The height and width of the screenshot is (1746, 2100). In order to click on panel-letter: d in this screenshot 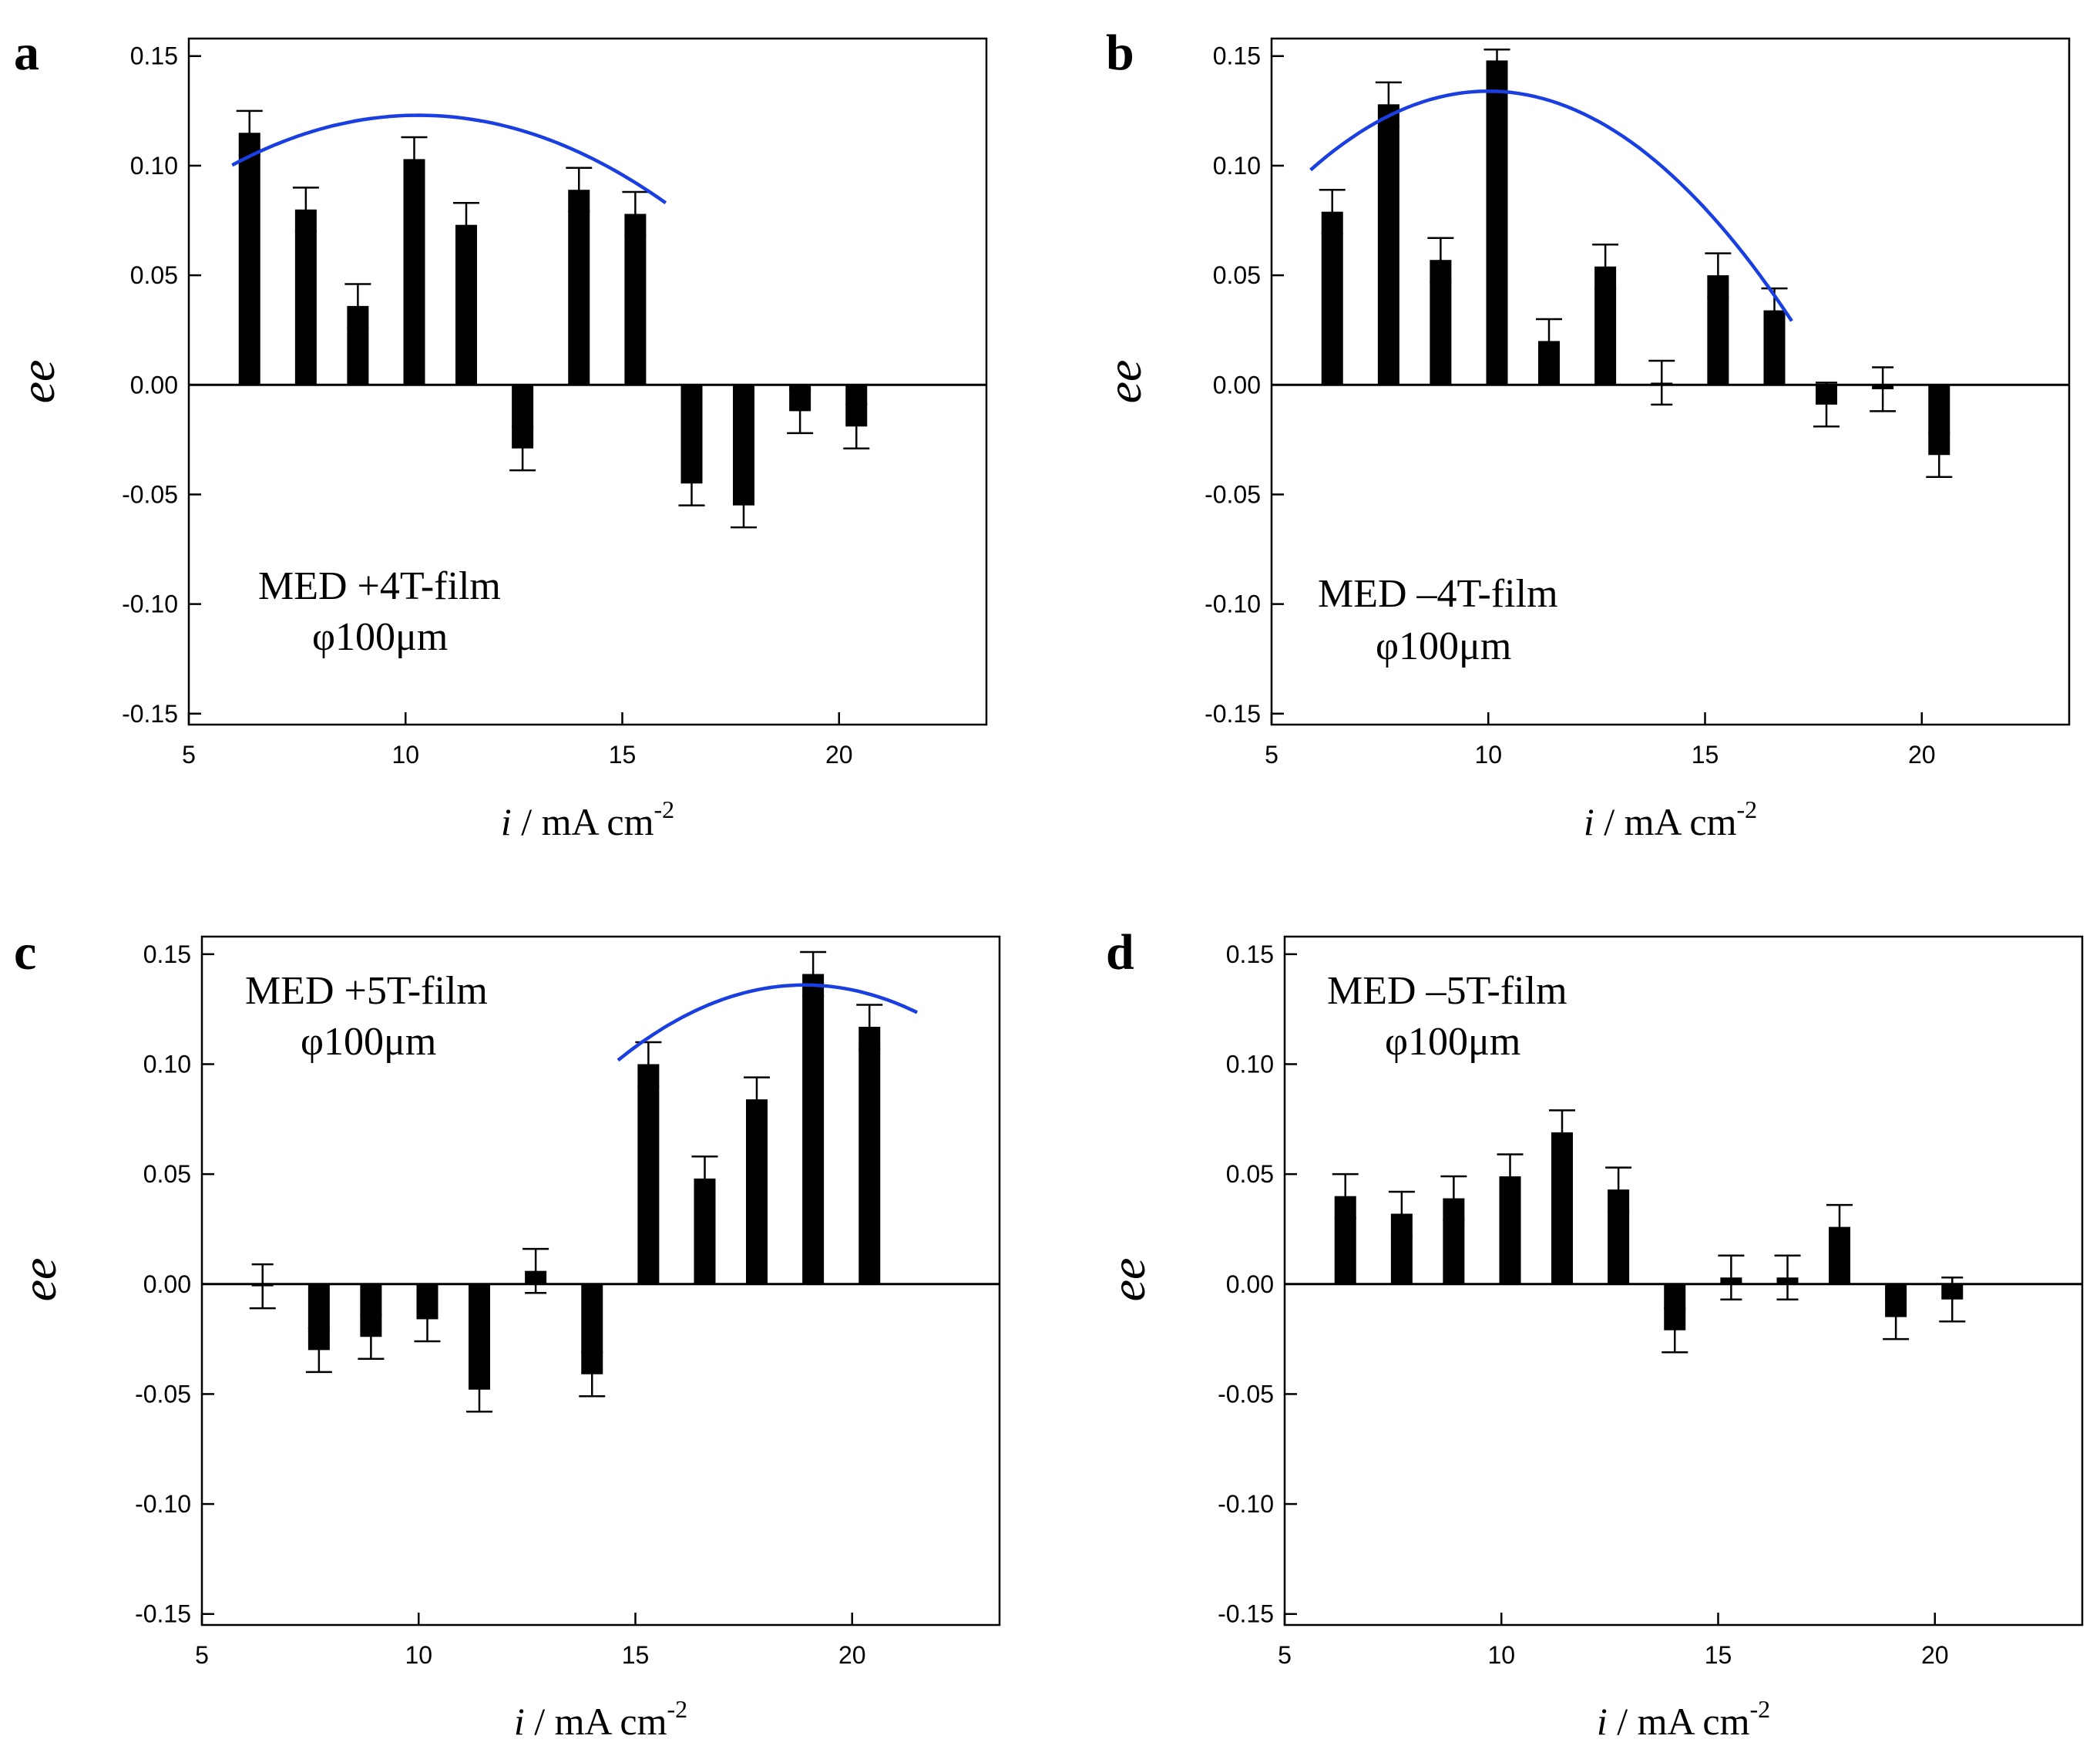, I will do `click(1120, 952)`.